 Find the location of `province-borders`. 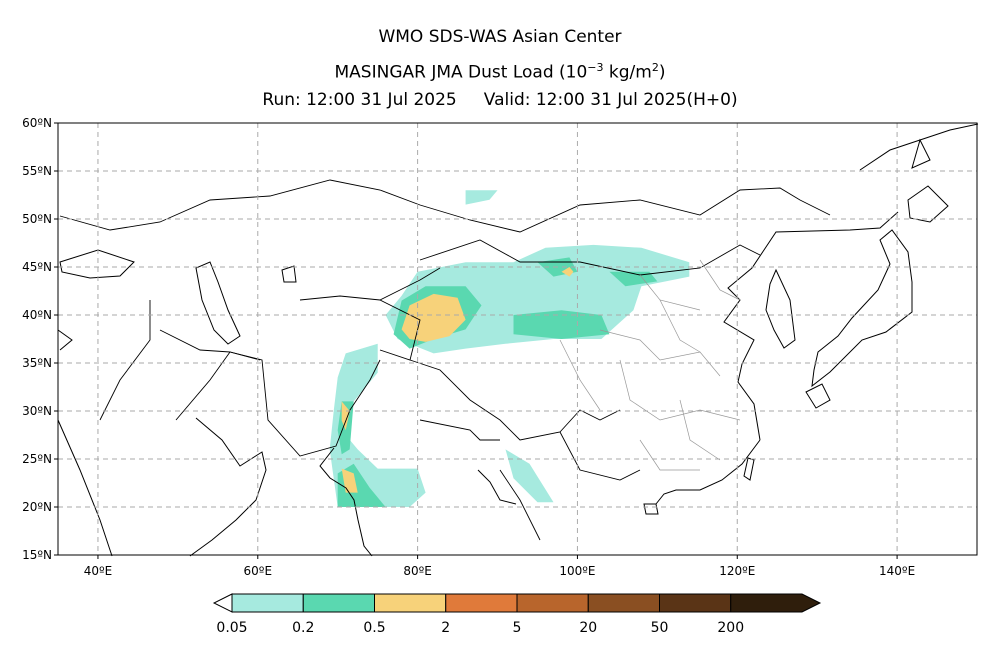

province-borders is located at coordinates (650, 365).